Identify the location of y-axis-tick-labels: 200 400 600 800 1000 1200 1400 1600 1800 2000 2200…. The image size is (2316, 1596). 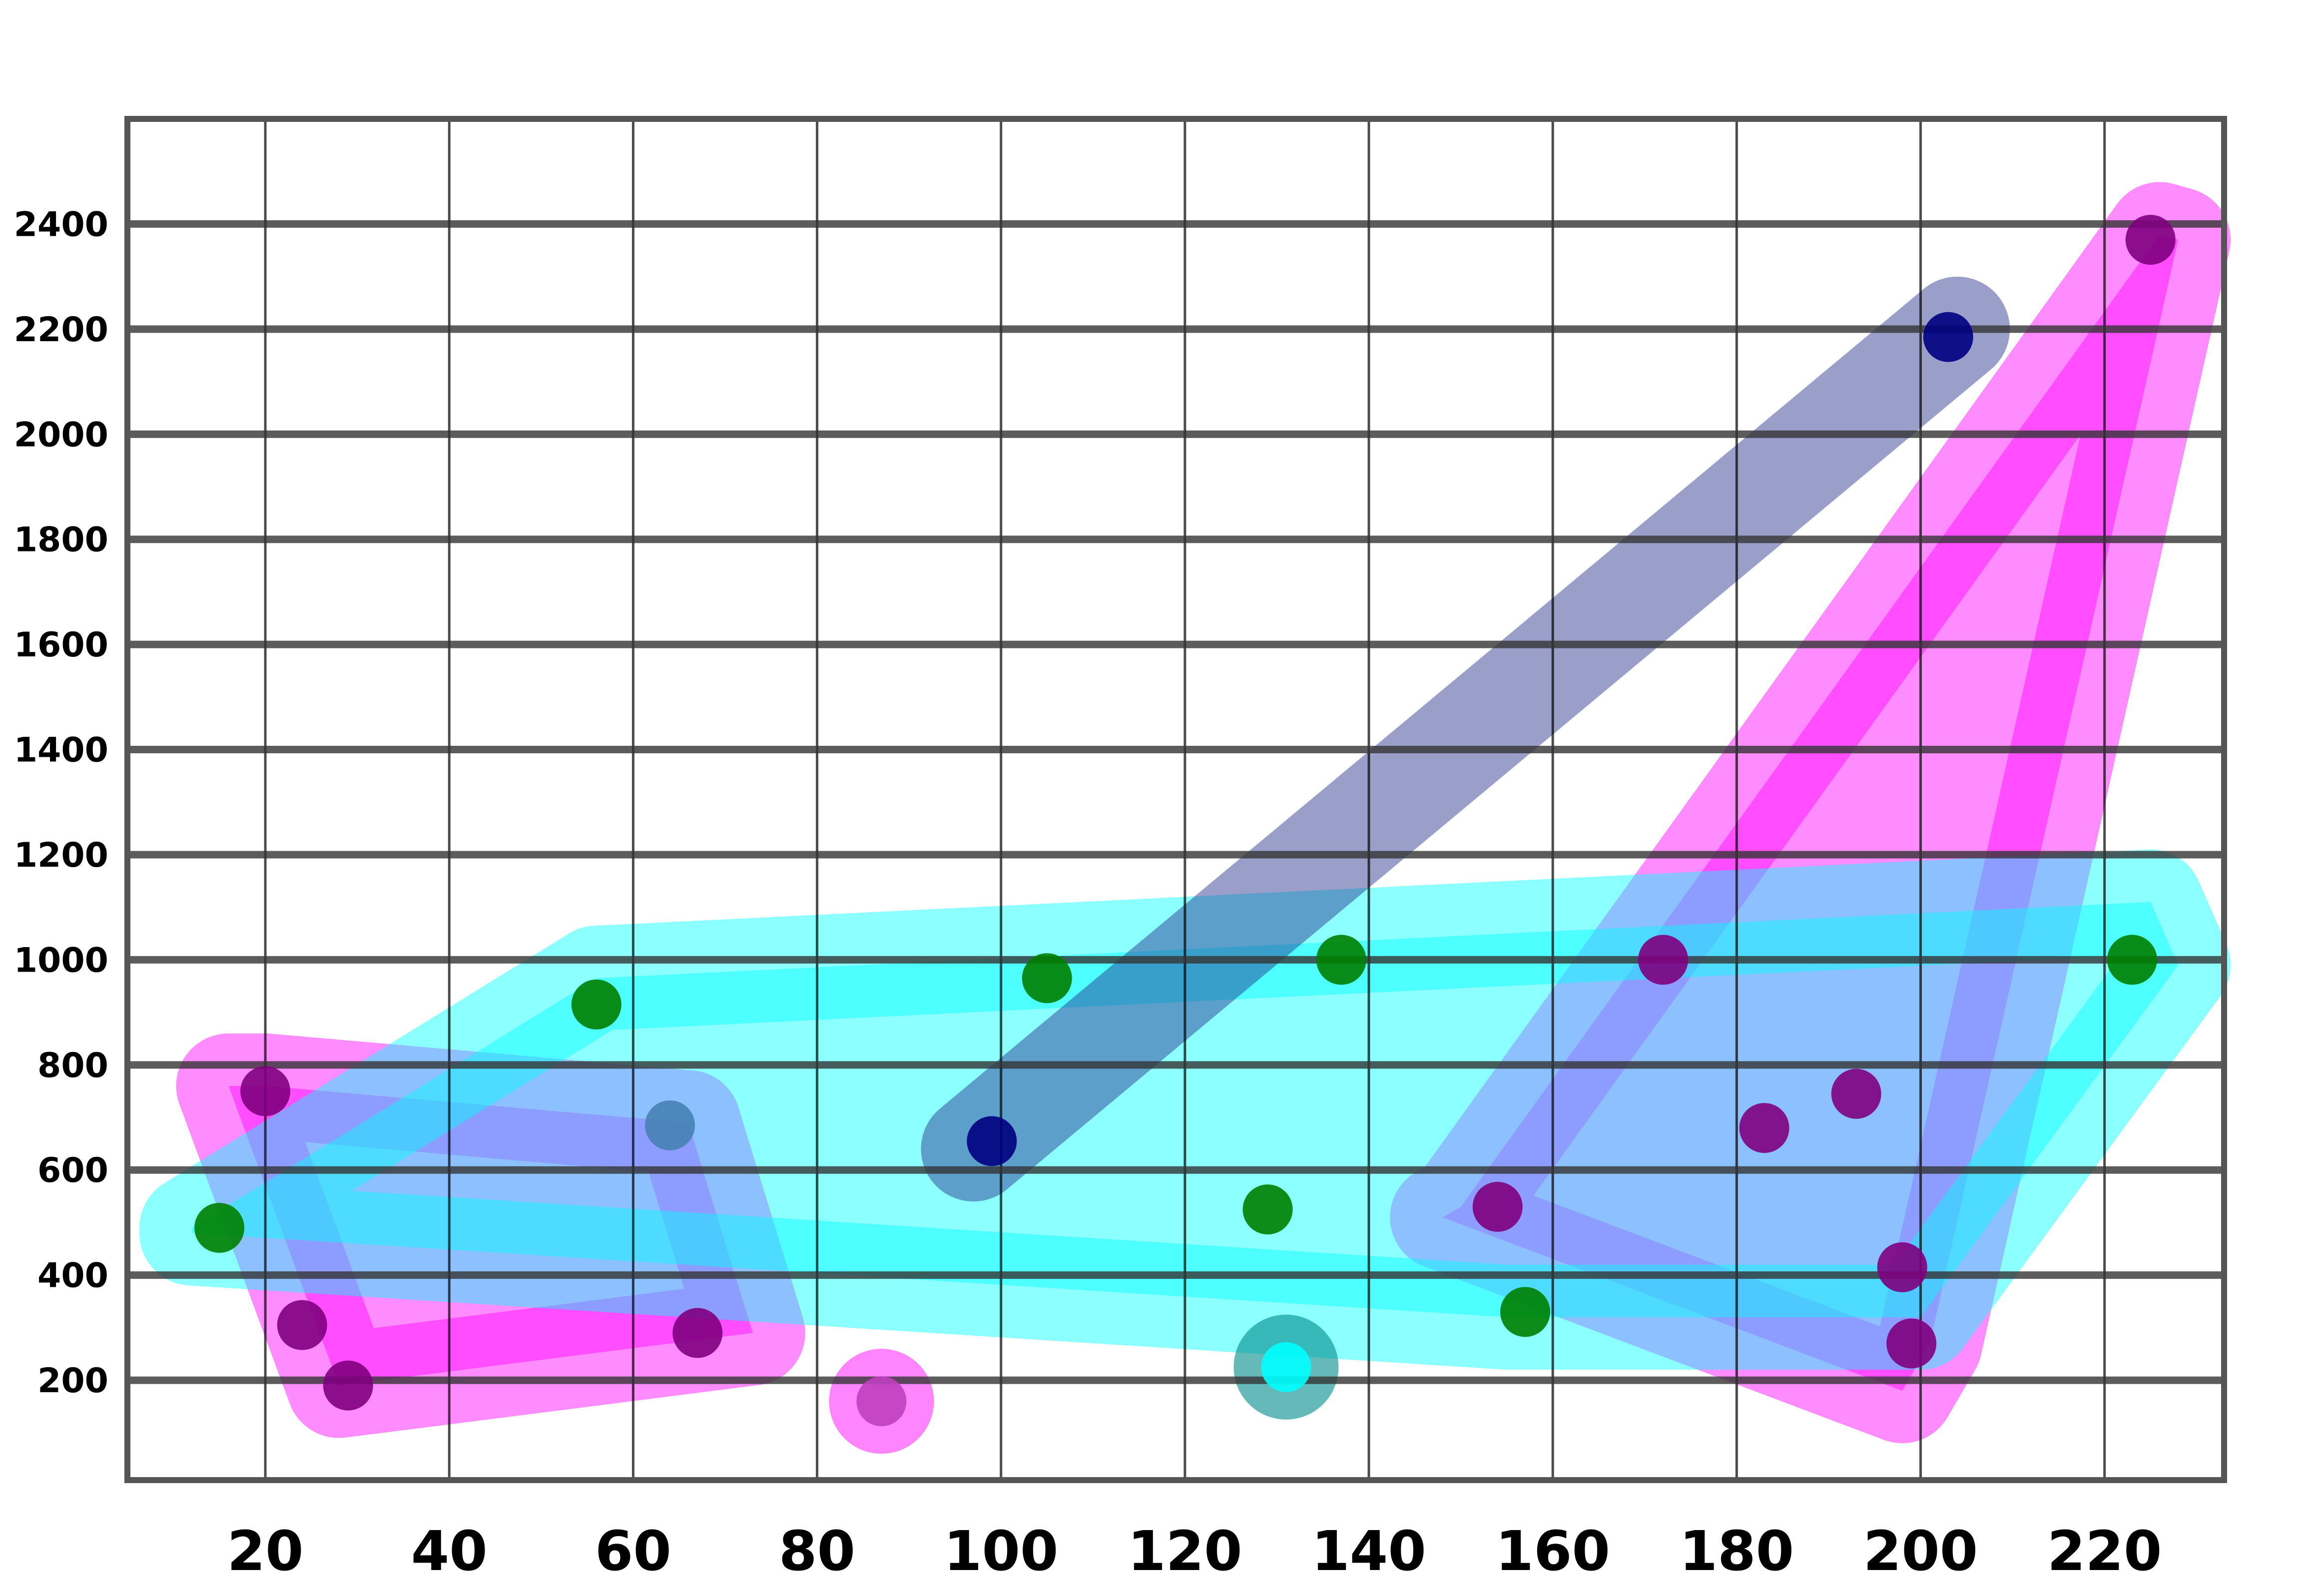
(61, 803).